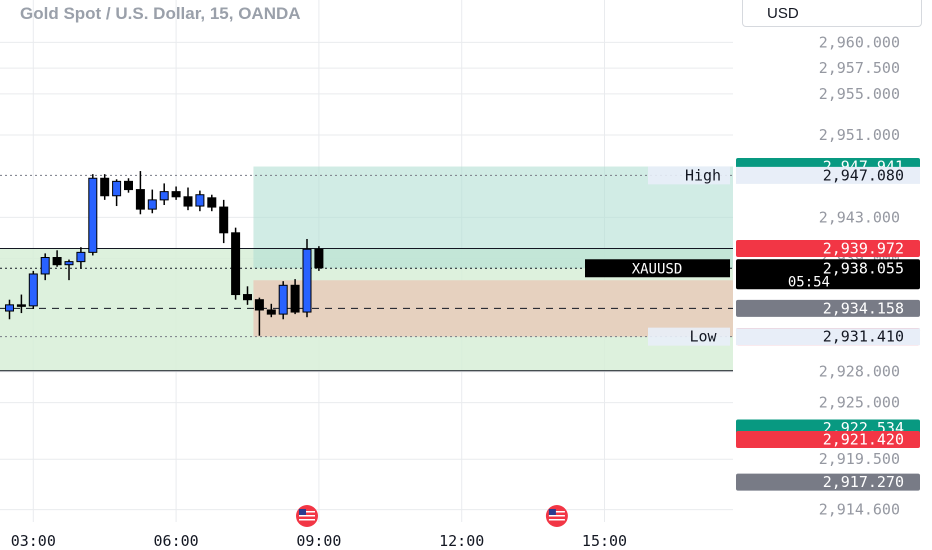  Describe the element at coordinates (703, 337) in the screenshot. I see `low-label: Low` at that location.